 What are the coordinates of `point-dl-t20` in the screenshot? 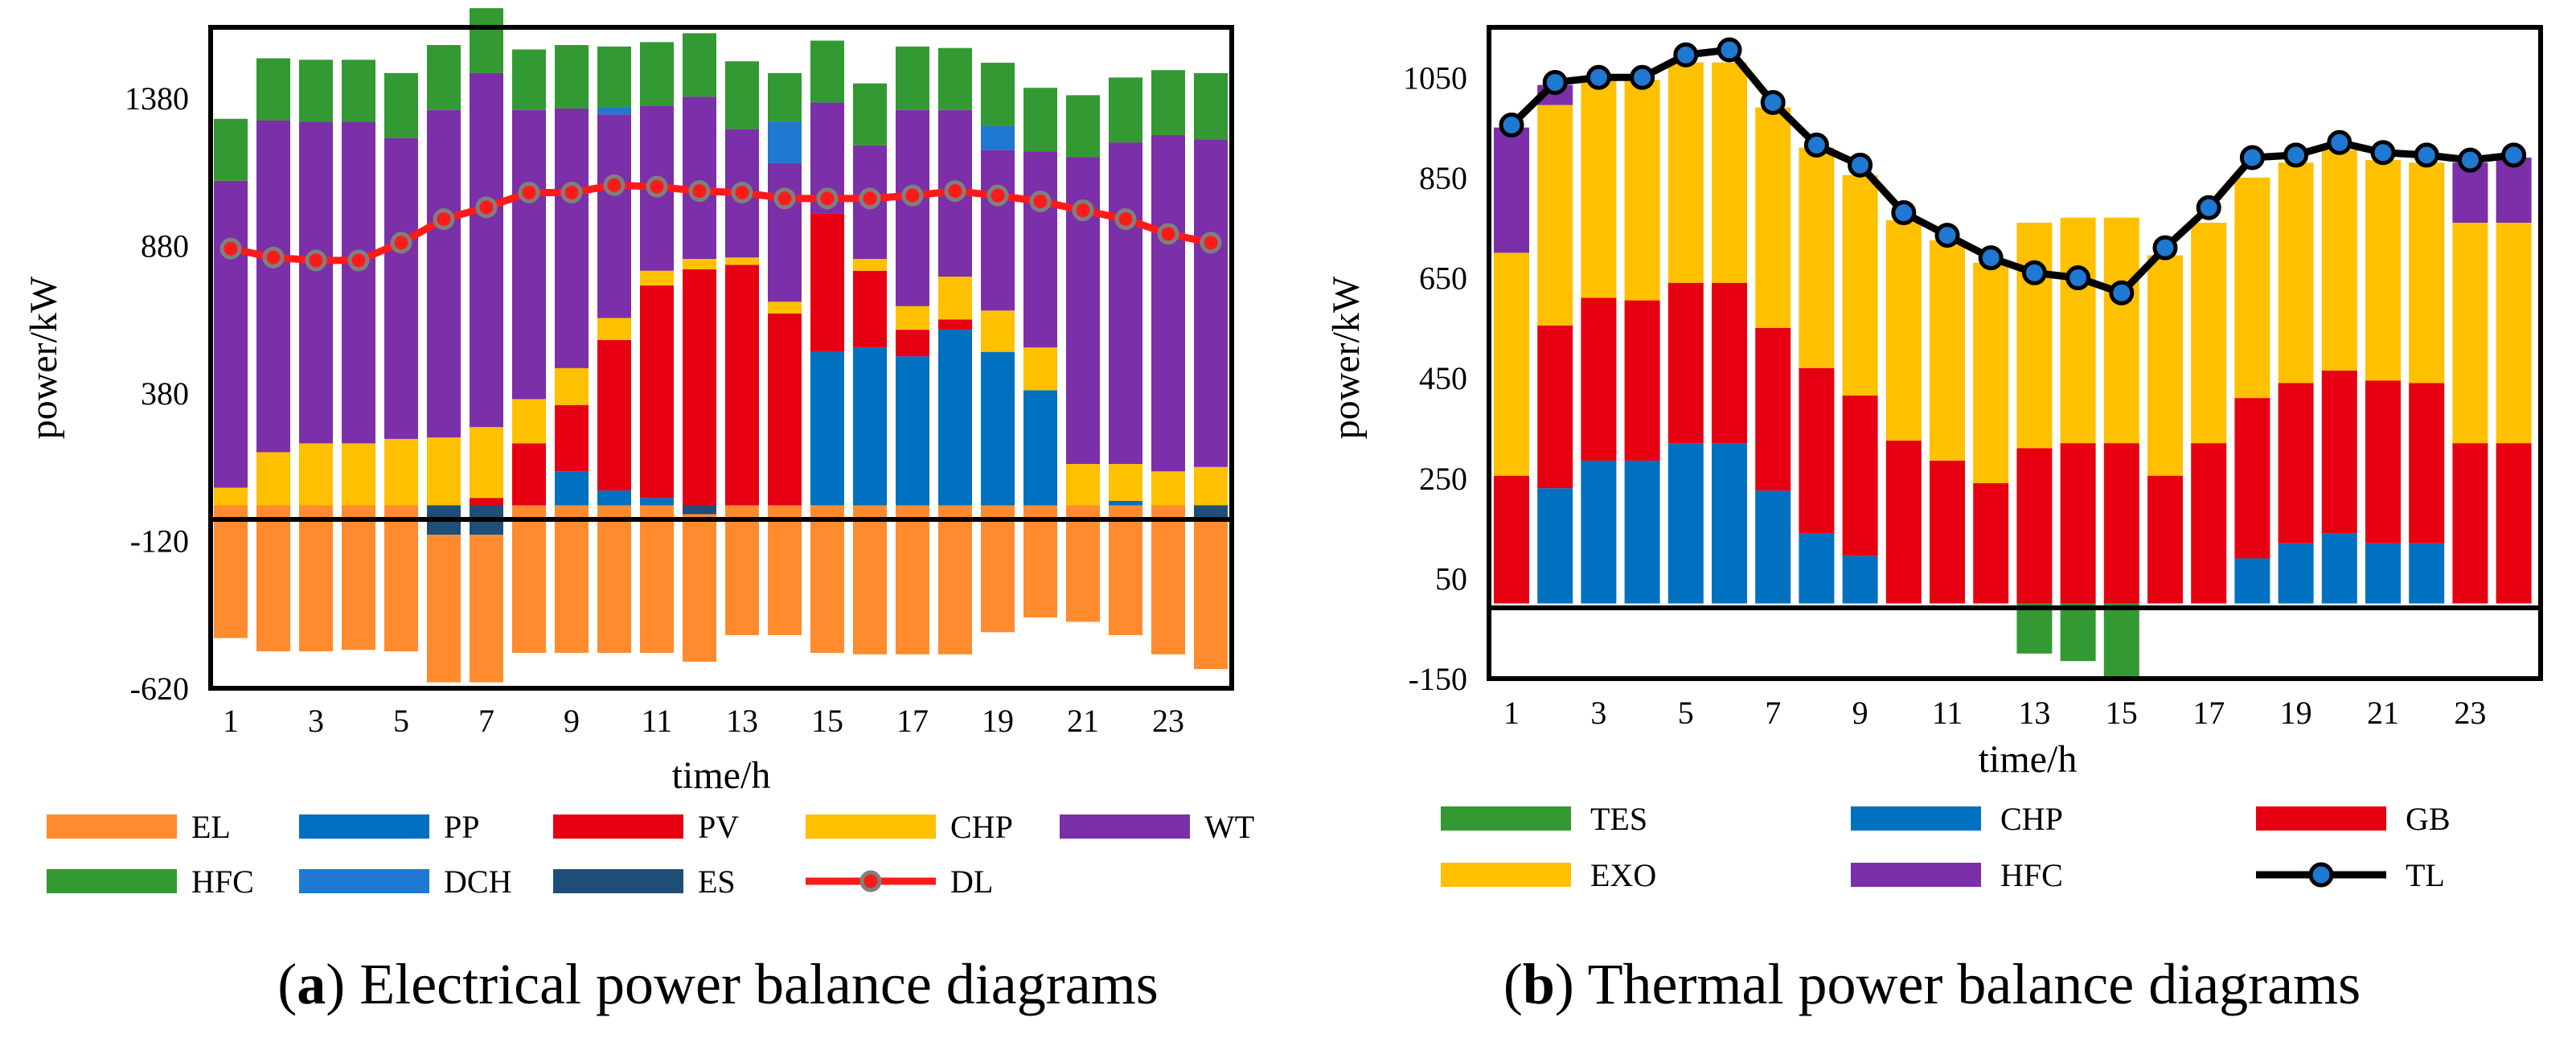 It's located at (1041, 202).